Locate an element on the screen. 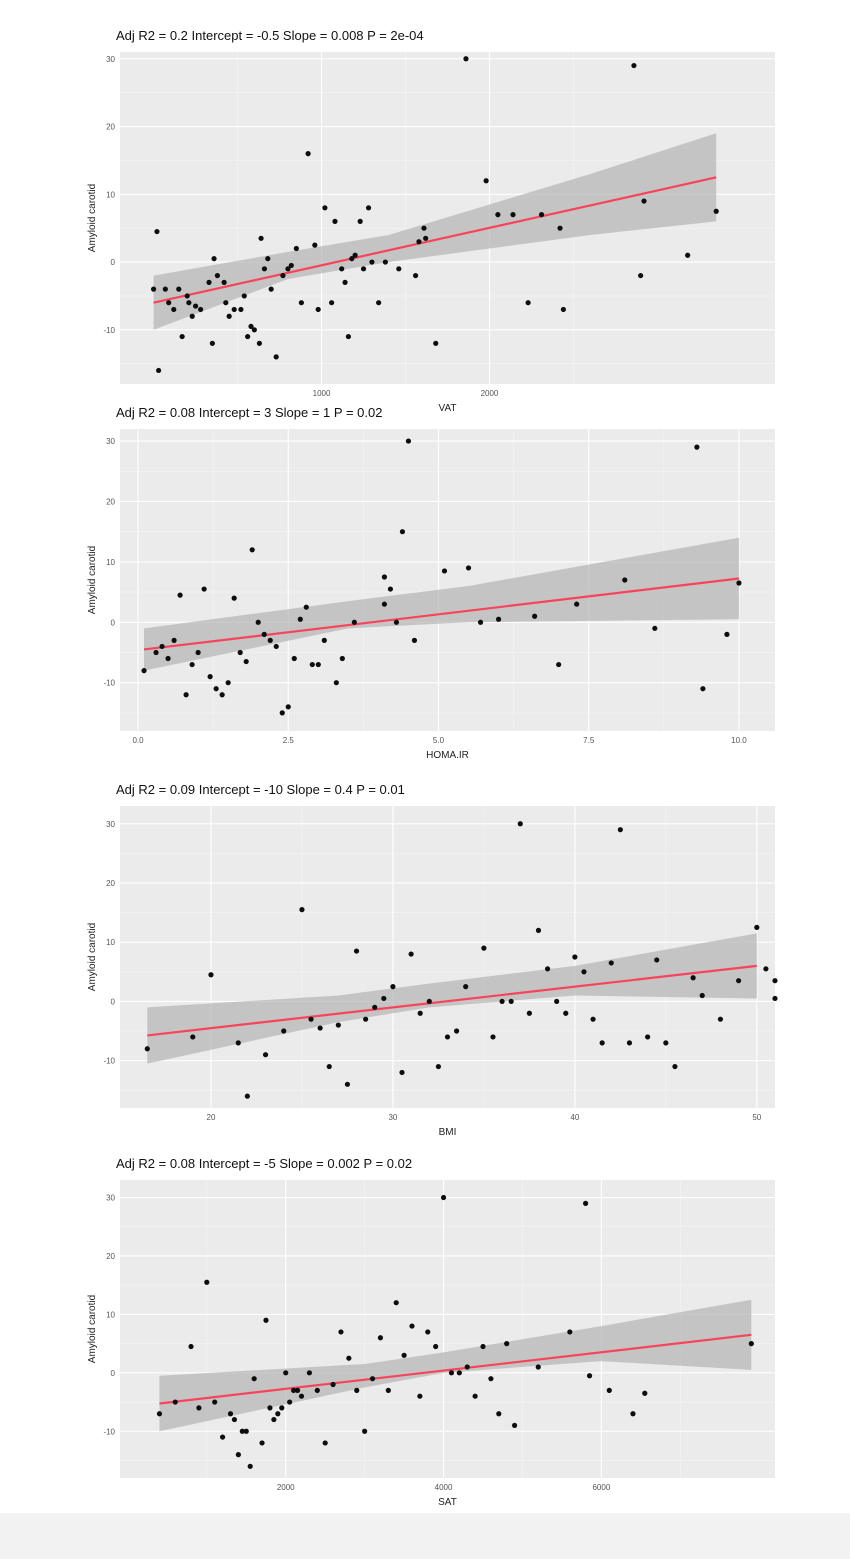 This screenshot has width=850, height=1559. y-axis-title: Amyloid carotid is located at coordinates (92, 580).